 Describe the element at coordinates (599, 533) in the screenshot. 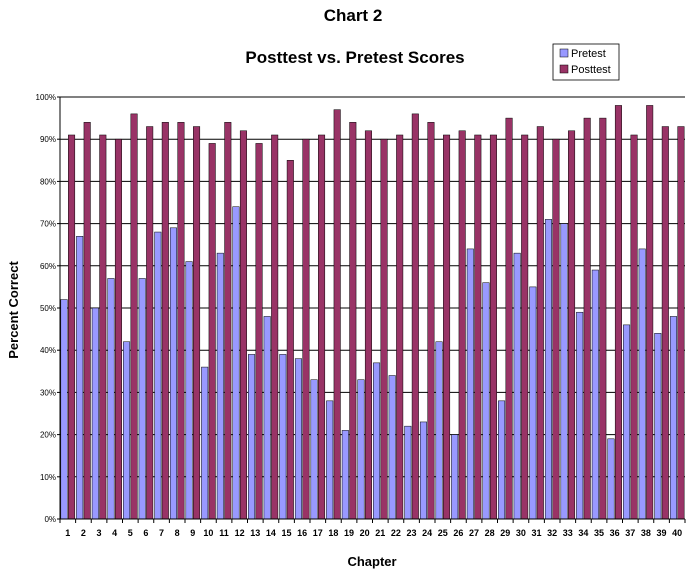

I see `x-tick-label: 35` at that location.